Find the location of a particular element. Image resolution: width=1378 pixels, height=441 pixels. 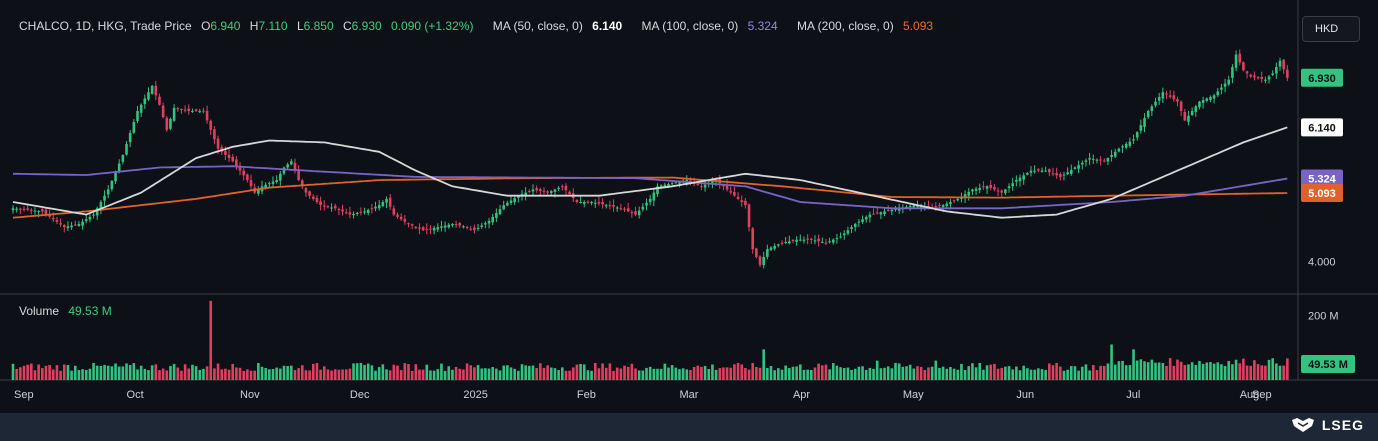

volume-tag-label: 49.53 M is located at coordinates (1328, 365).